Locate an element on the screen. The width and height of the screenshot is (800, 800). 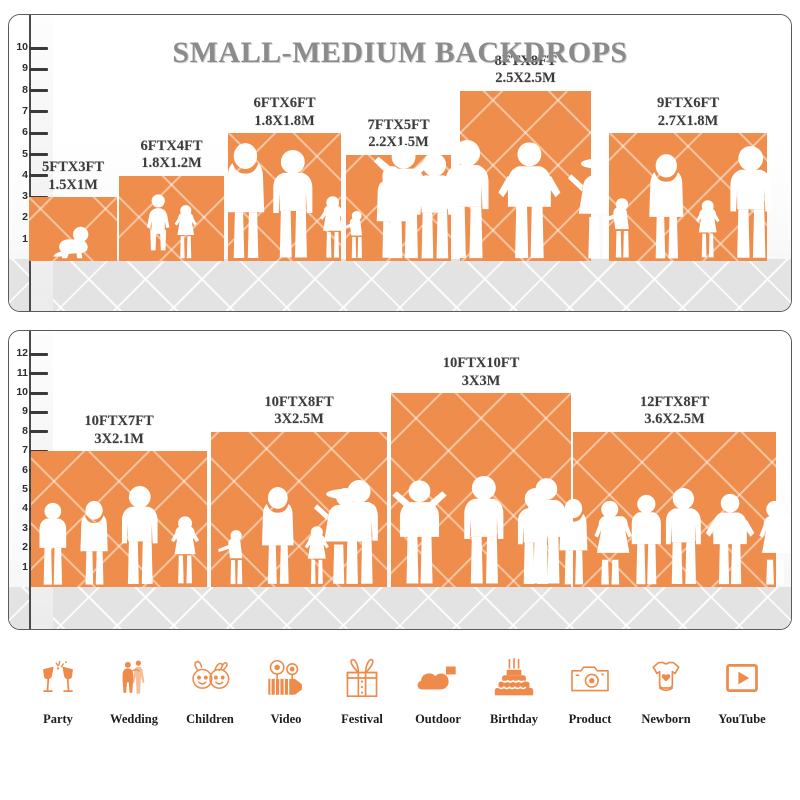
bar-size-label: 6FTX6FT 1.8X1.8M is located at coordinates (285, 112).